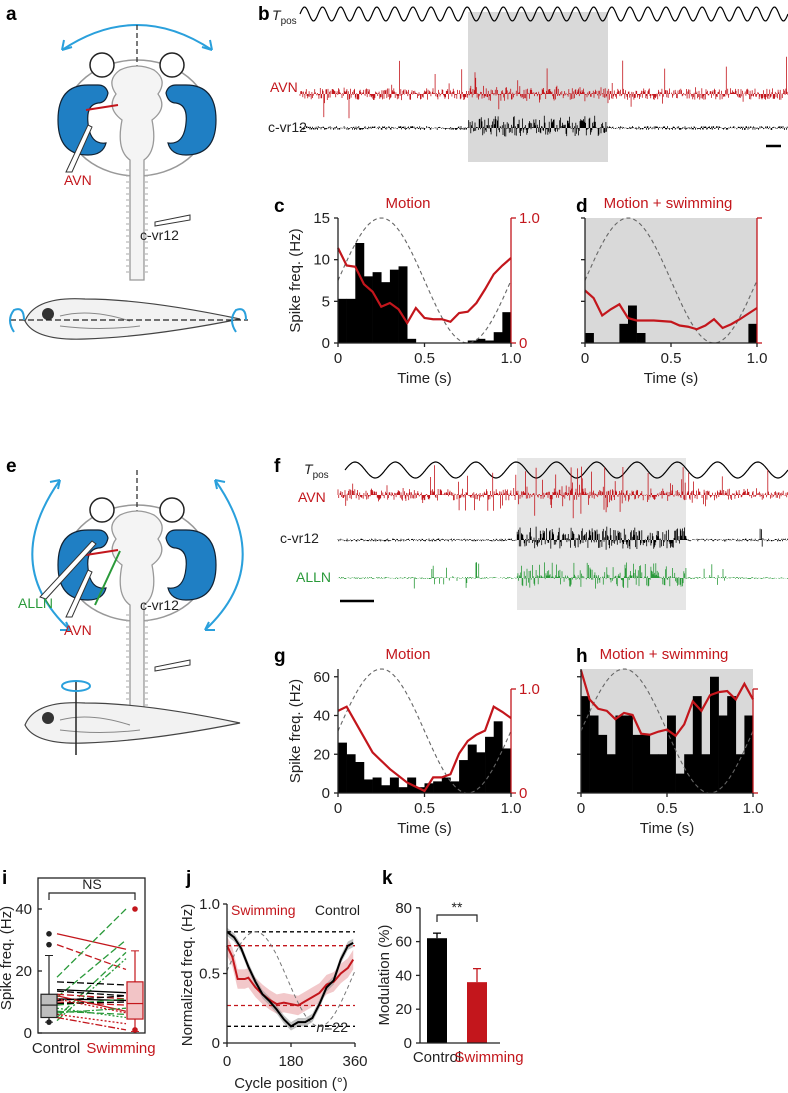  Describe the element at coordinates (224, 555) in the screenshot. I see `rotation-arrow-right` at that location.